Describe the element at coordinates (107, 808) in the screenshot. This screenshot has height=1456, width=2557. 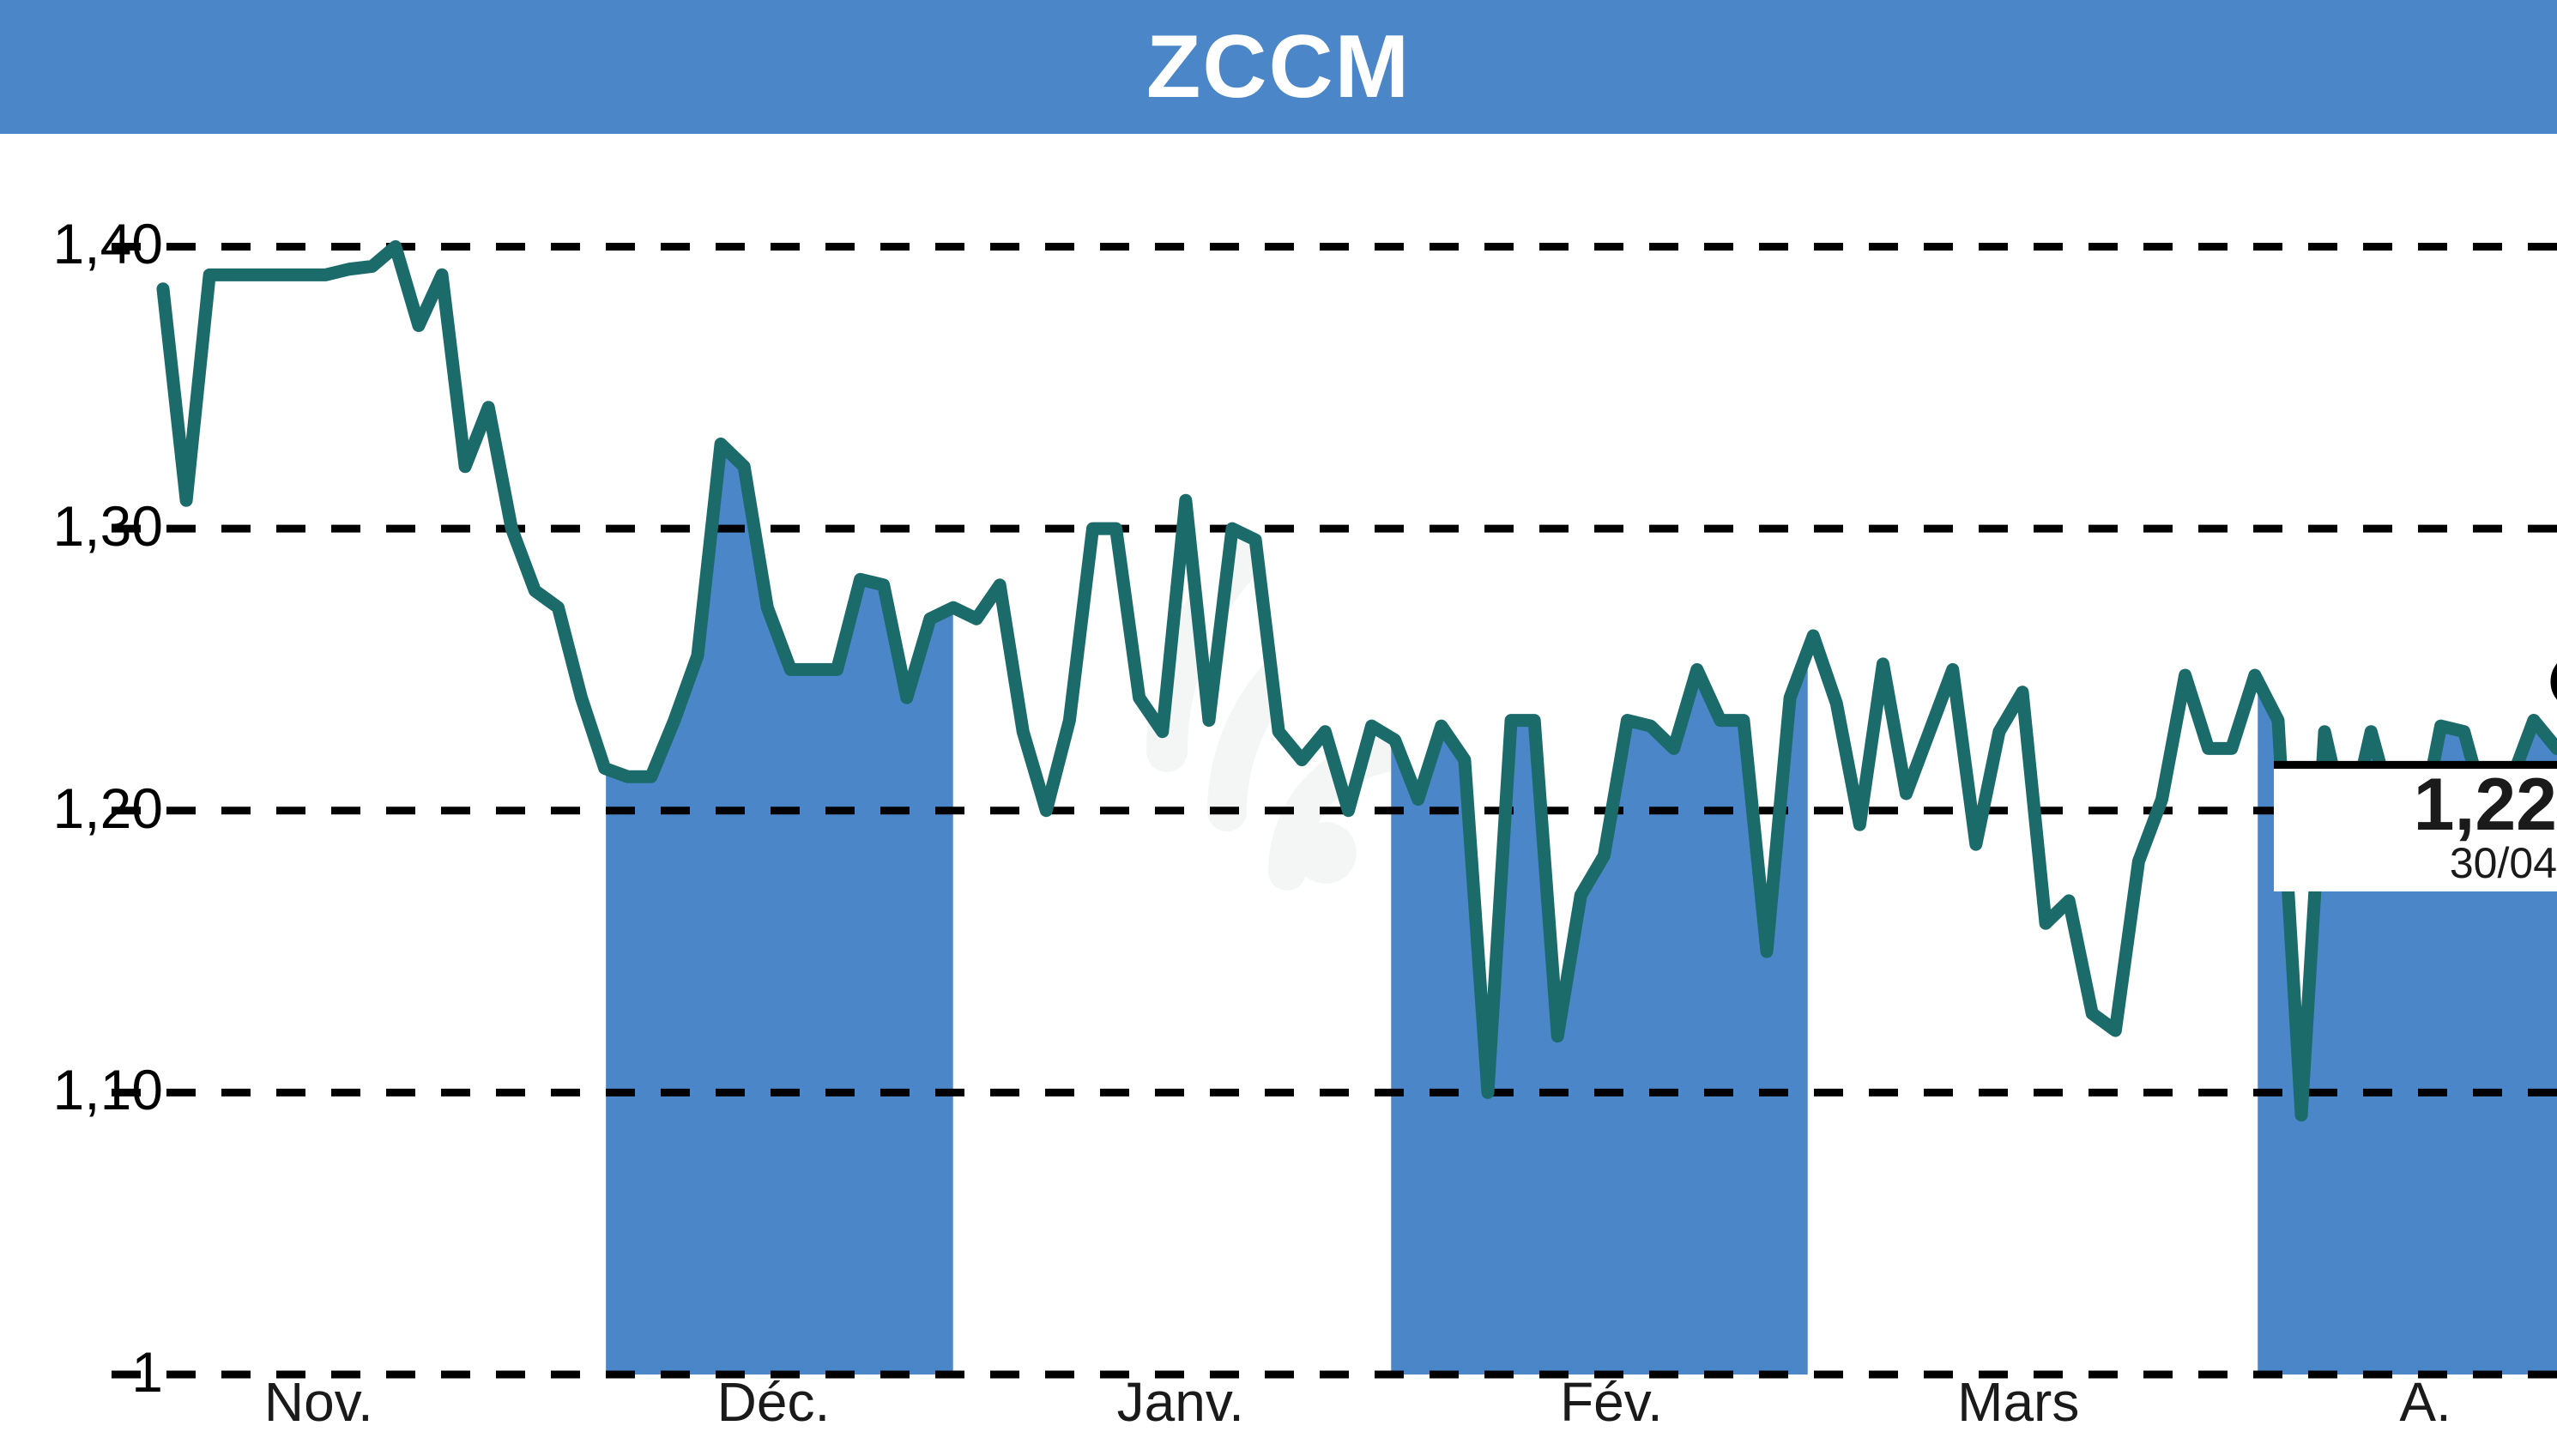
I see `y-axis-label: 1,20` at that location.